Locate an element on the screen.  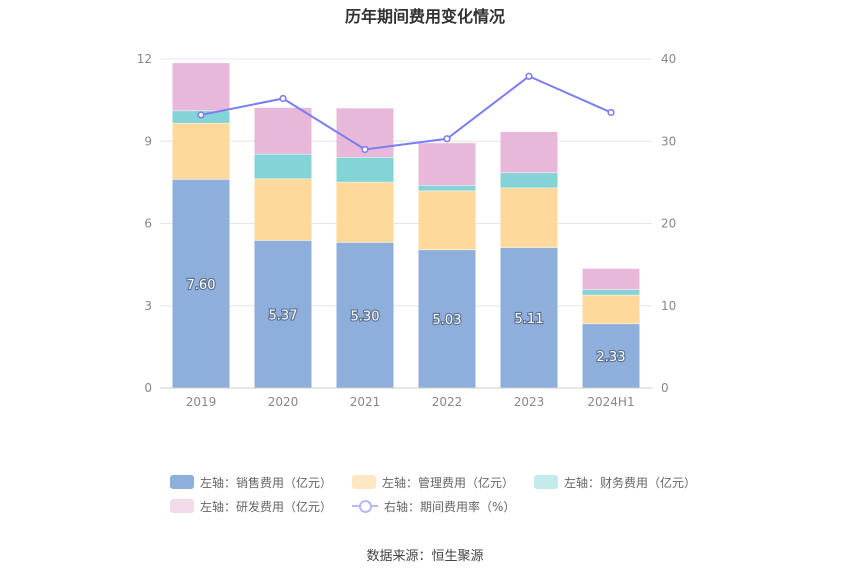
data-label: 2.33 is located at coordinates (611, 357).